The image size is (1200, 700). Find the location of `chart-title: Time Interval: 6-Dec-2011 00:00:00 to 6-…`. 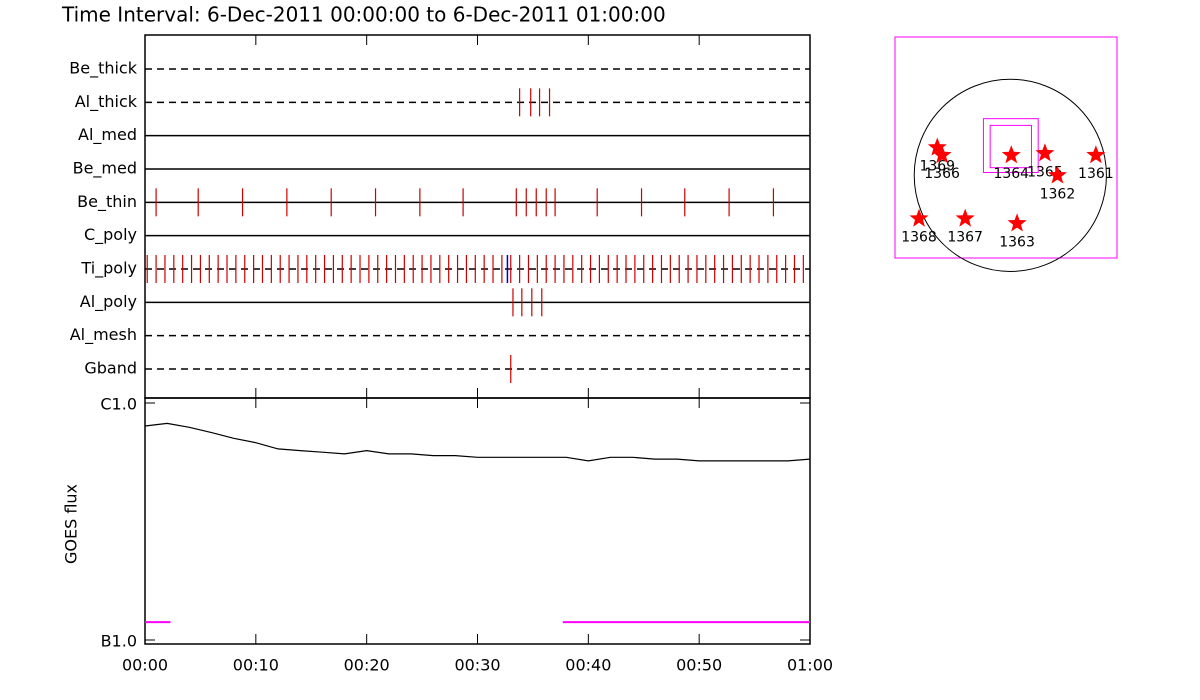

chart-title: Time Interval: 6-Dec-2011 00:00:00 to 6-… is located at coordinates (363, 15).